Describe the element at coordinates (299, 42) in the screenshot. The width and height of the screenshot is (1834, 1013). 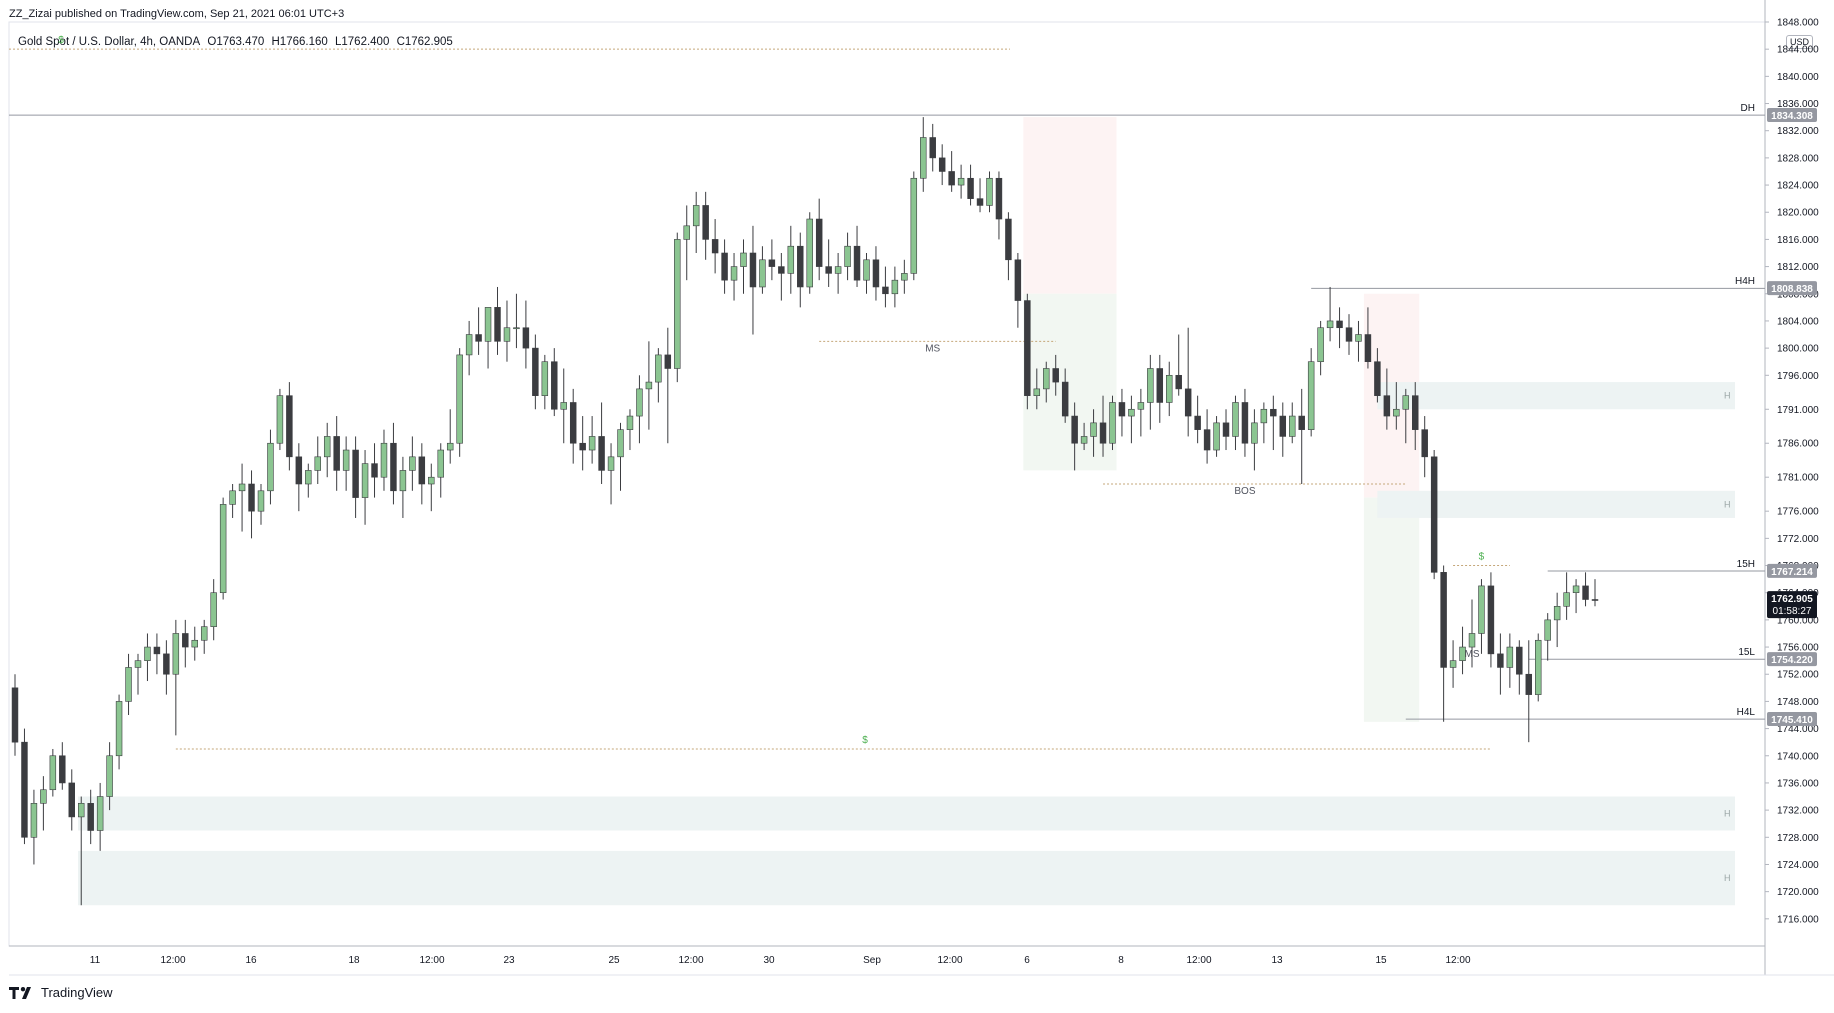
I see `ohlc-high: H1766.160` at that location.